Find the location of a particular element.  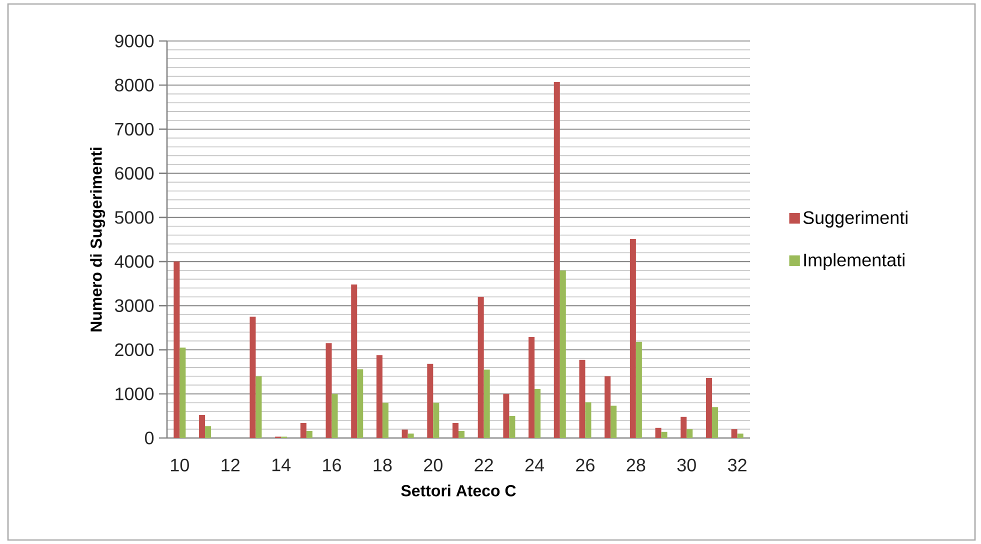

x-tick-label: 10 is located at coordinates (180, 465).